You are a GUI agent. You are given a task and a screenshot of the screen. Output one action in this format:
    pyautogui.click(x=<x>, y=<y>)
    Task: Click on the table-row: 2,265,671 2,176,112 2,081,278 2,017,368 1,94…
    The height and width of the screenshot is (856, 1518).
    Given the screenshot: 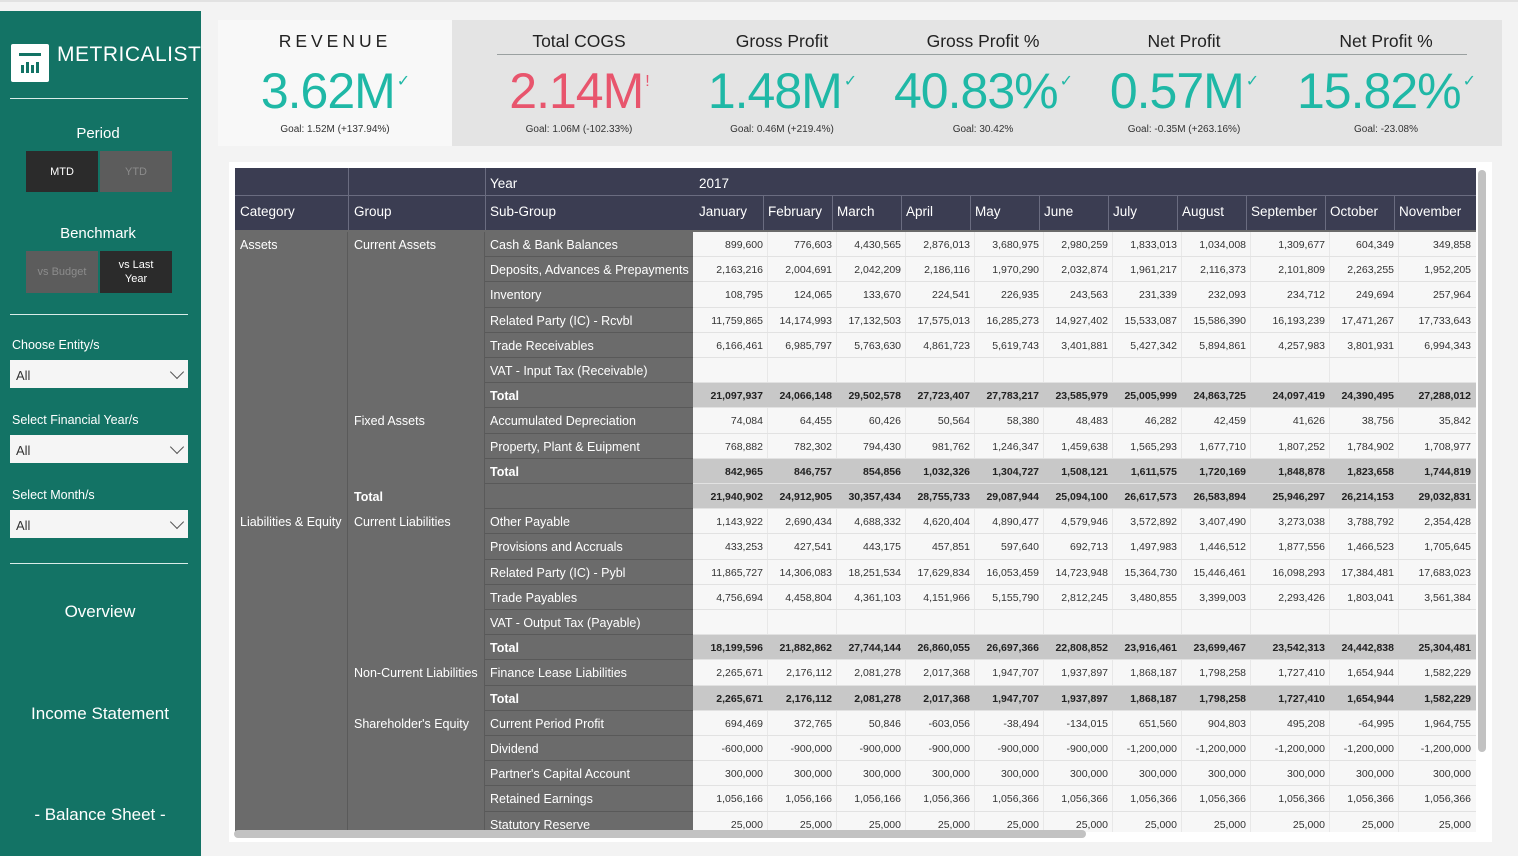 What is the action you would take?
    pyautogui.click(x=1084, y=672)
    